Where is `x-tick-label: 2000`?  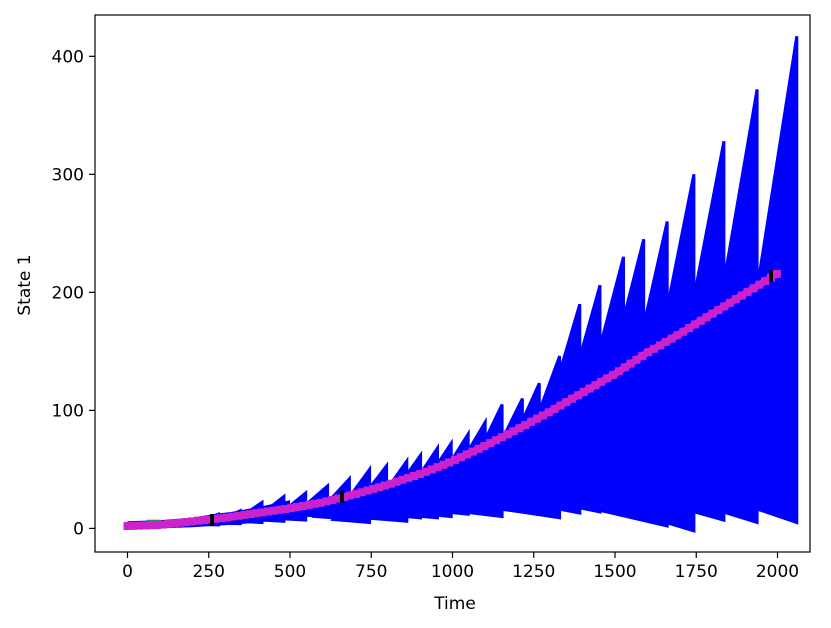 x-tick-label: 2000 is located at coordinates (777, 572).